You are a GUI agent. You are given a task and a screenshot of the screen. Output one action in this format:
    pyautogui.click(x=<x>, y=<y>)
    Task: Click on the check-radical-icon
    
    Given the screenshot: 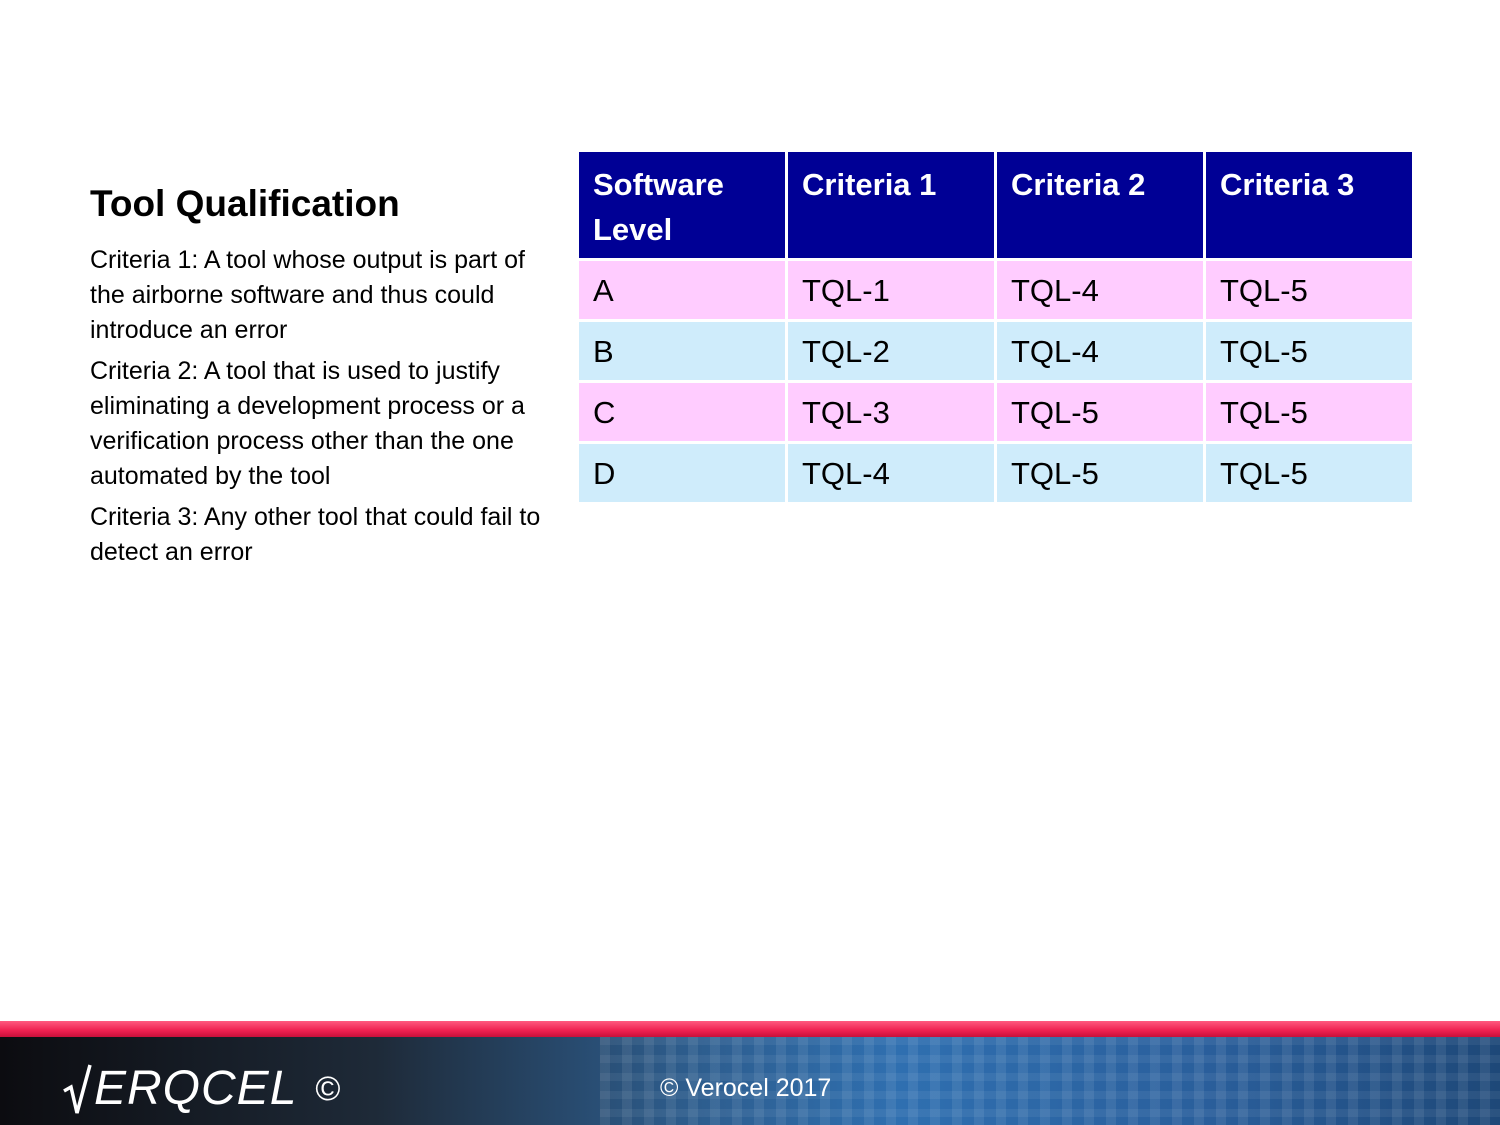 What is the action you would take?
    pyautogui.click(x=77, y=1089)
    